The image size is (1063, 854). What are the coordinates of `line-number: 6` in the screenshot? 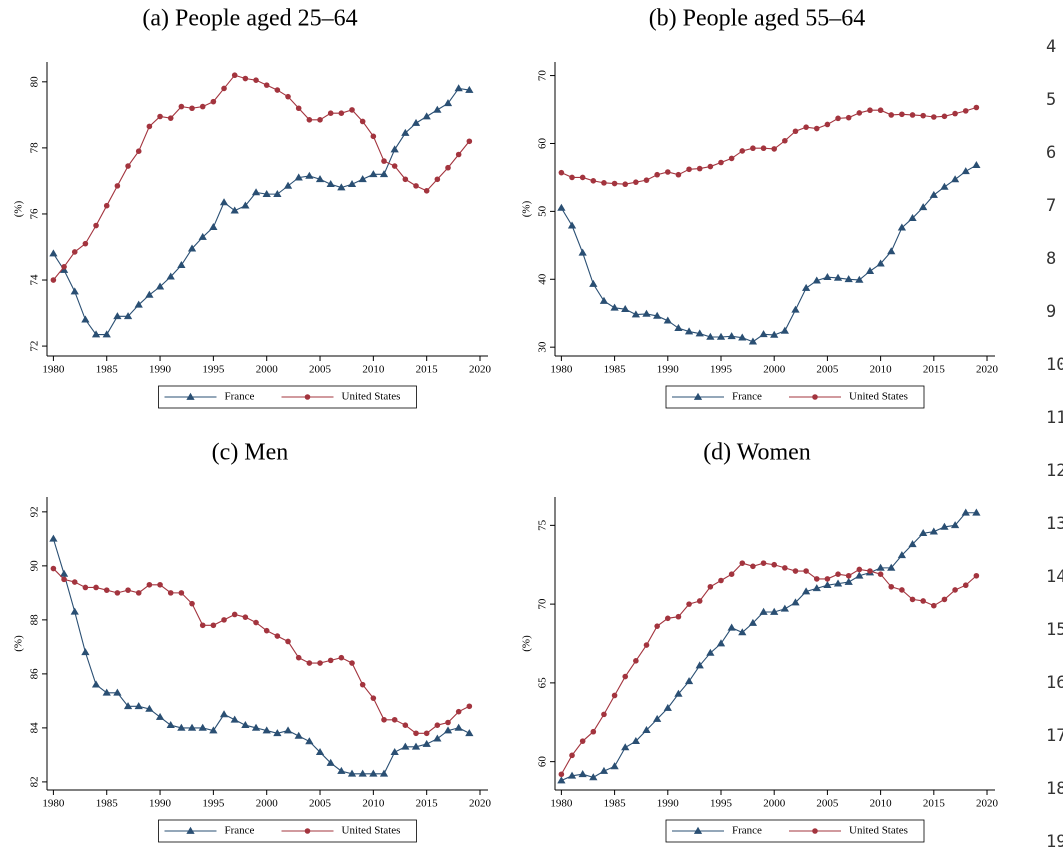 It's located at (1051, 153).